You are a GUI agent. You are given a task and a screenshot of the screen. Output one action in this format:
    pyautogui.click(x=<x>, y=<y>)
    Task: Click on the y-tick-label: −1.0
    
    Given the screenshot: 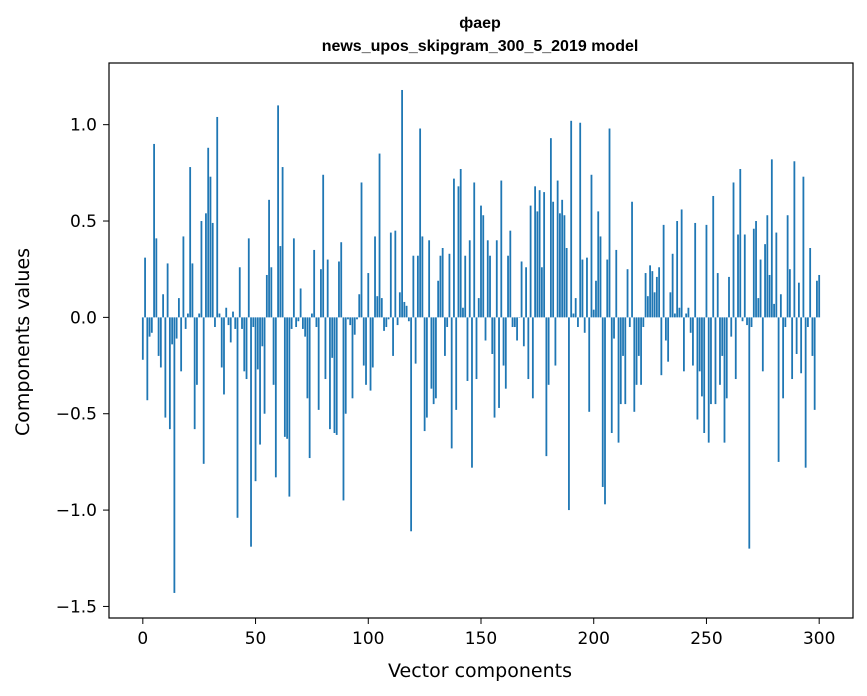 What is the action you would take?
    pyautogui.click(x=76, y=511)
    